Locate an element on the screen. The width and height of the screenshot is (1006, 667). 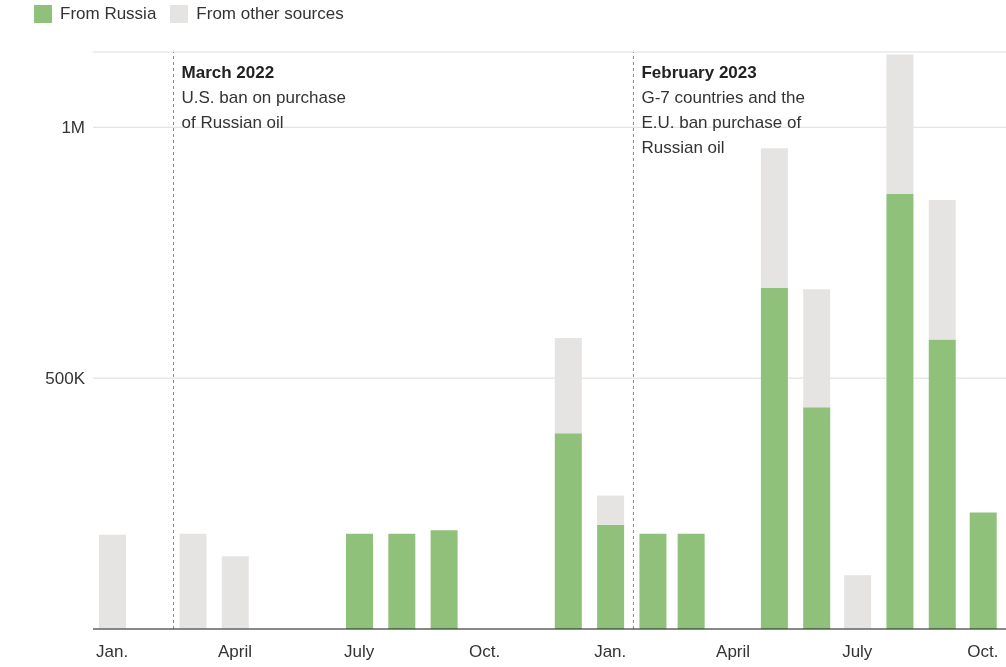
ref-line-label: March 2022 is located at coordinates (228, 72).